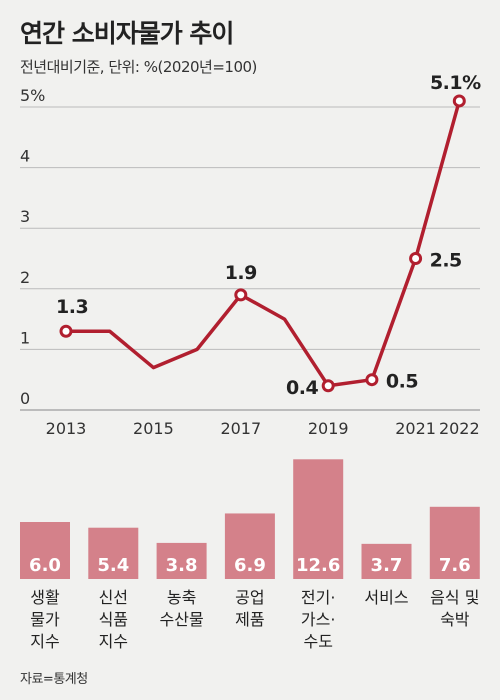 The width and height of the screenshot is (500, 700). Describe the element at coordinates (25, 398) in the screenshot. I see `y-tick-label: 0` at that location.